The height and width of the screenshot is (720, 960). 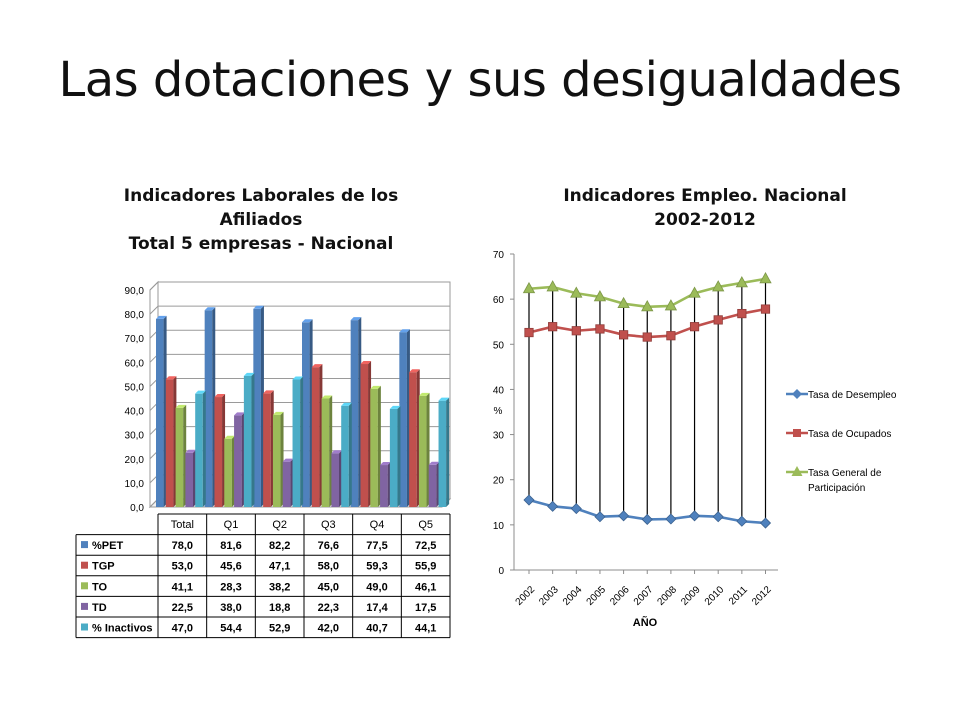 What do you see at coordinates (499, 255) in the screenshot?
I see `line-chart-y-tick-label: 70` at bounding box center [499, 255].